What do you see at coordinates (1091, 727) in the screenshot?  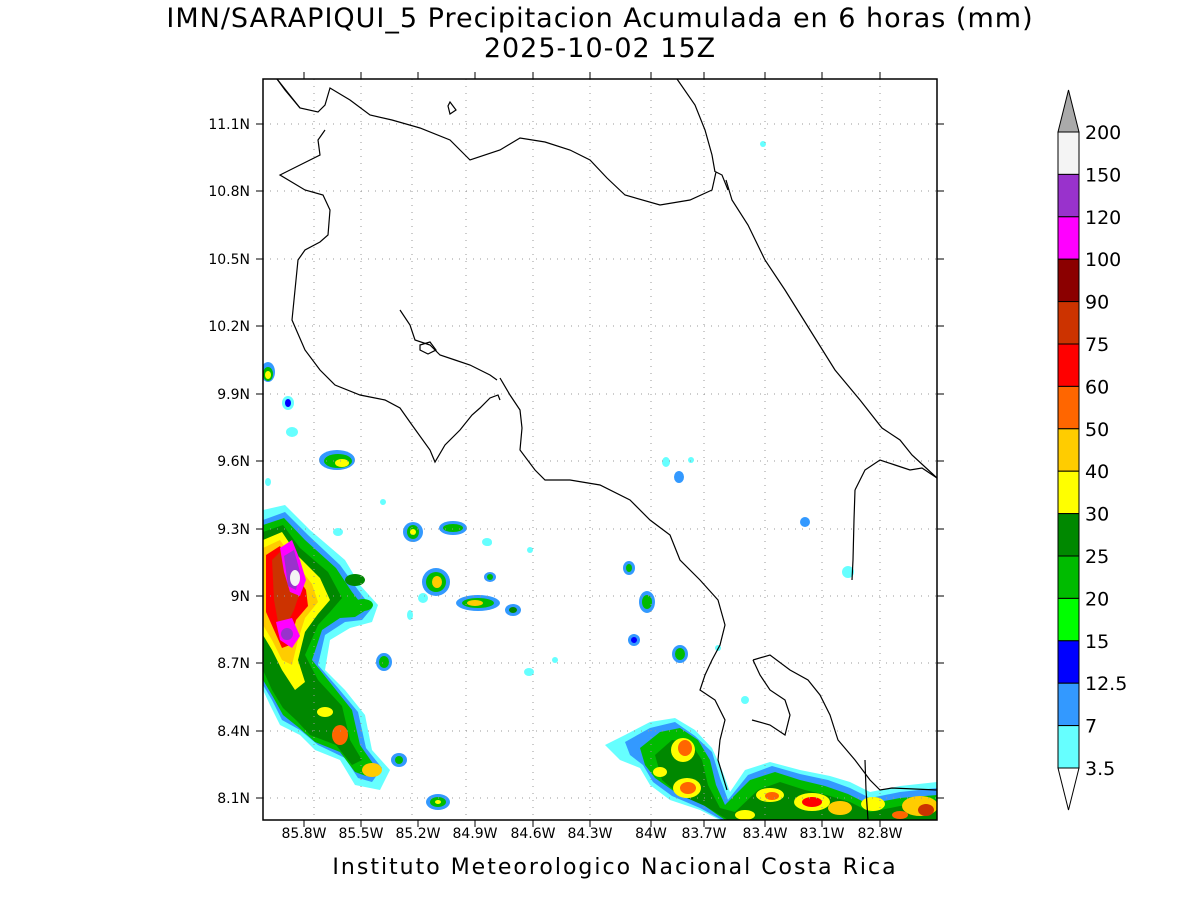 I see `colorbar-label: 7` at bounding box center [1091, 727].